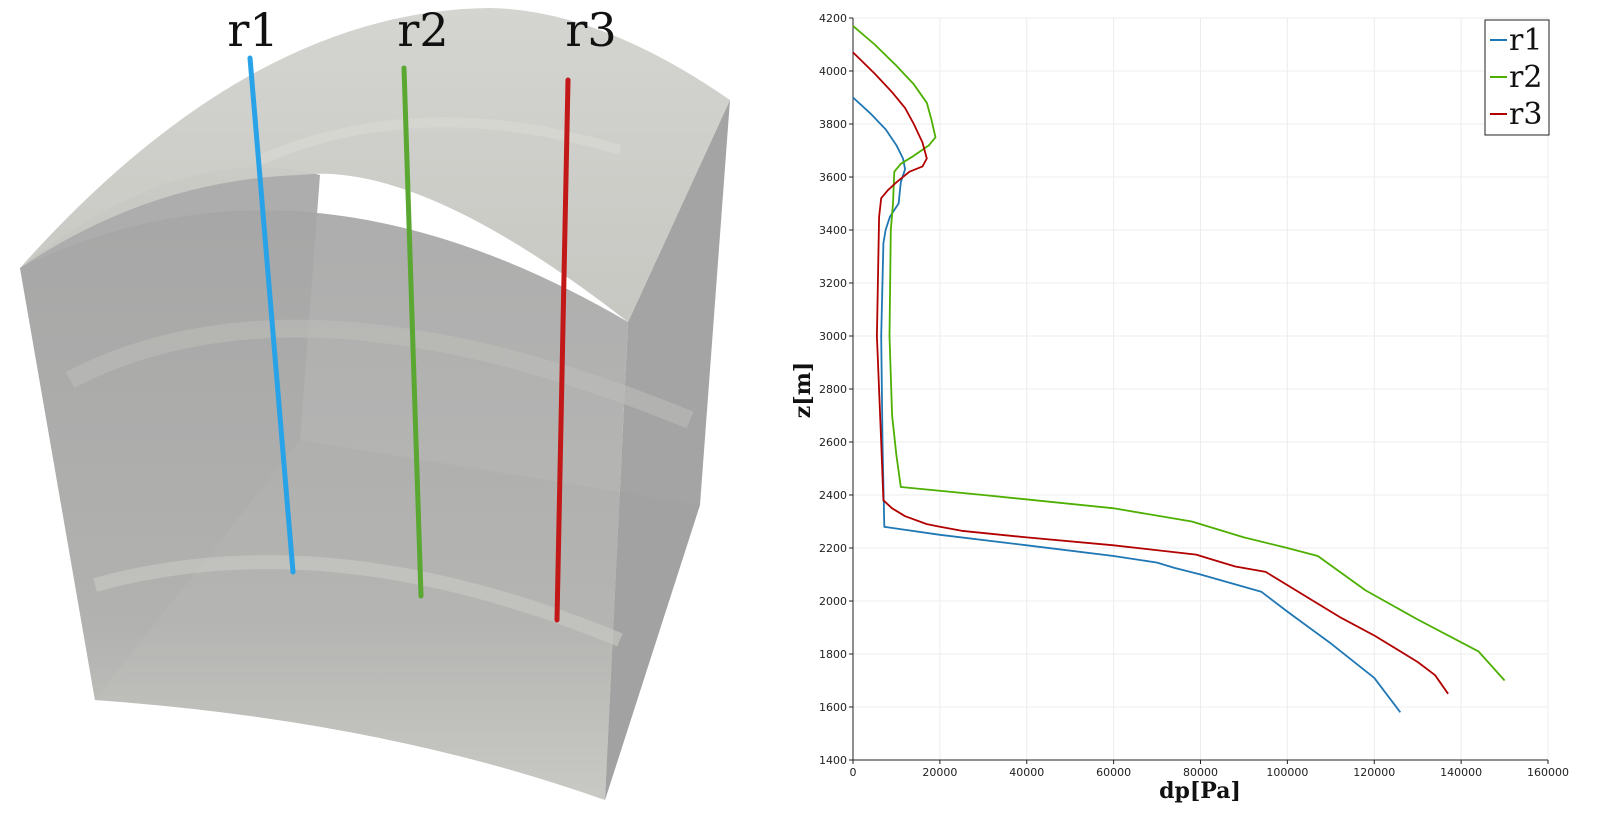 Image resolution: width=1608 pixels, height=831 pixels. I want to click on y-axis-title: z[m], so click(803, 390).